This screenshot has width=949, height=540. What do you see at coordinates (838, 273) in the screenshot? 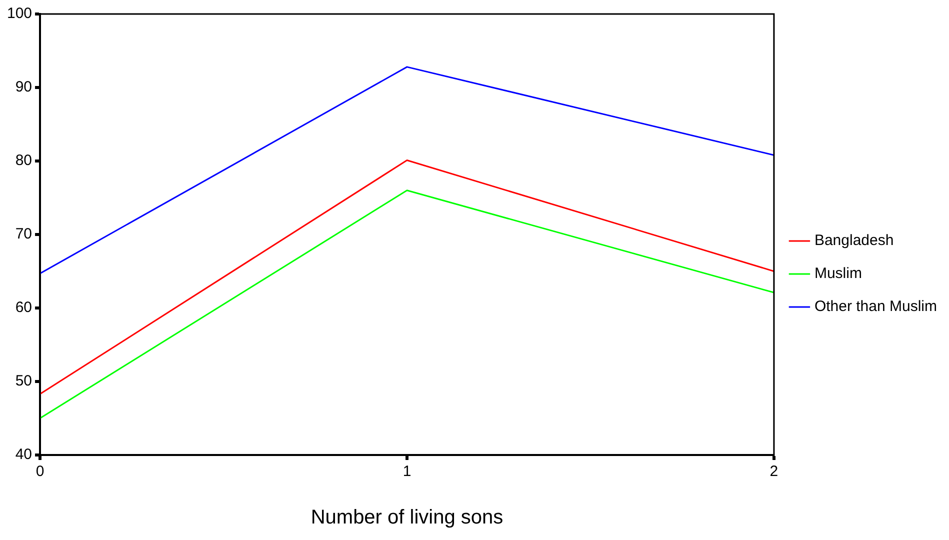
I see `legend-label: Muslim` at bounding box center [838, 273].